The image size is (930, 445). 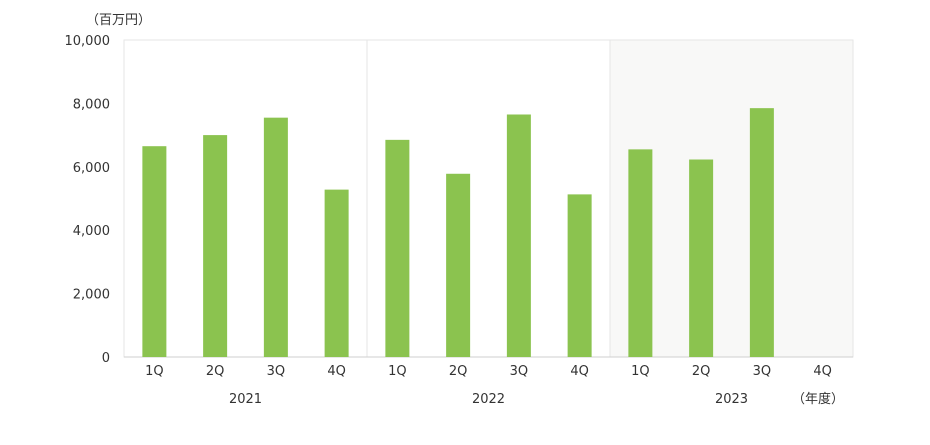 I want to click on bar-2021-4Q, so click(x=336, y=273).